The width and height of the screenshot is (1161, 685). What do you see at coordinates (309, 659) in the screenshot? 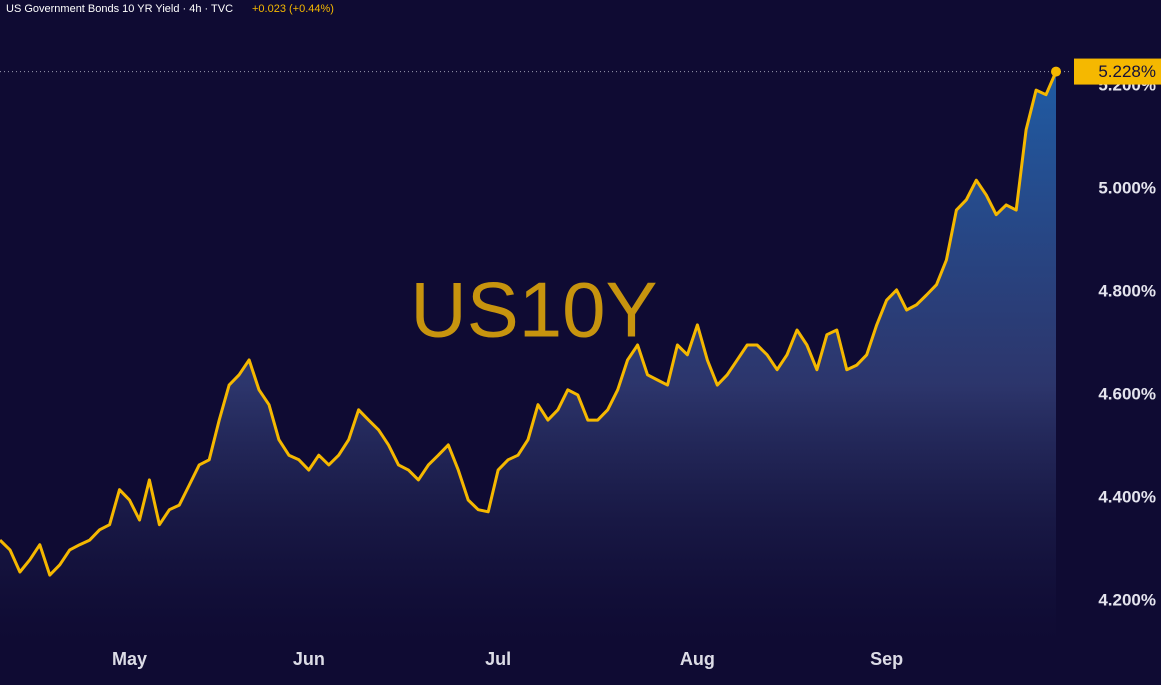
I see `x-tick-label: Jun` at bounding box center [309, 659].